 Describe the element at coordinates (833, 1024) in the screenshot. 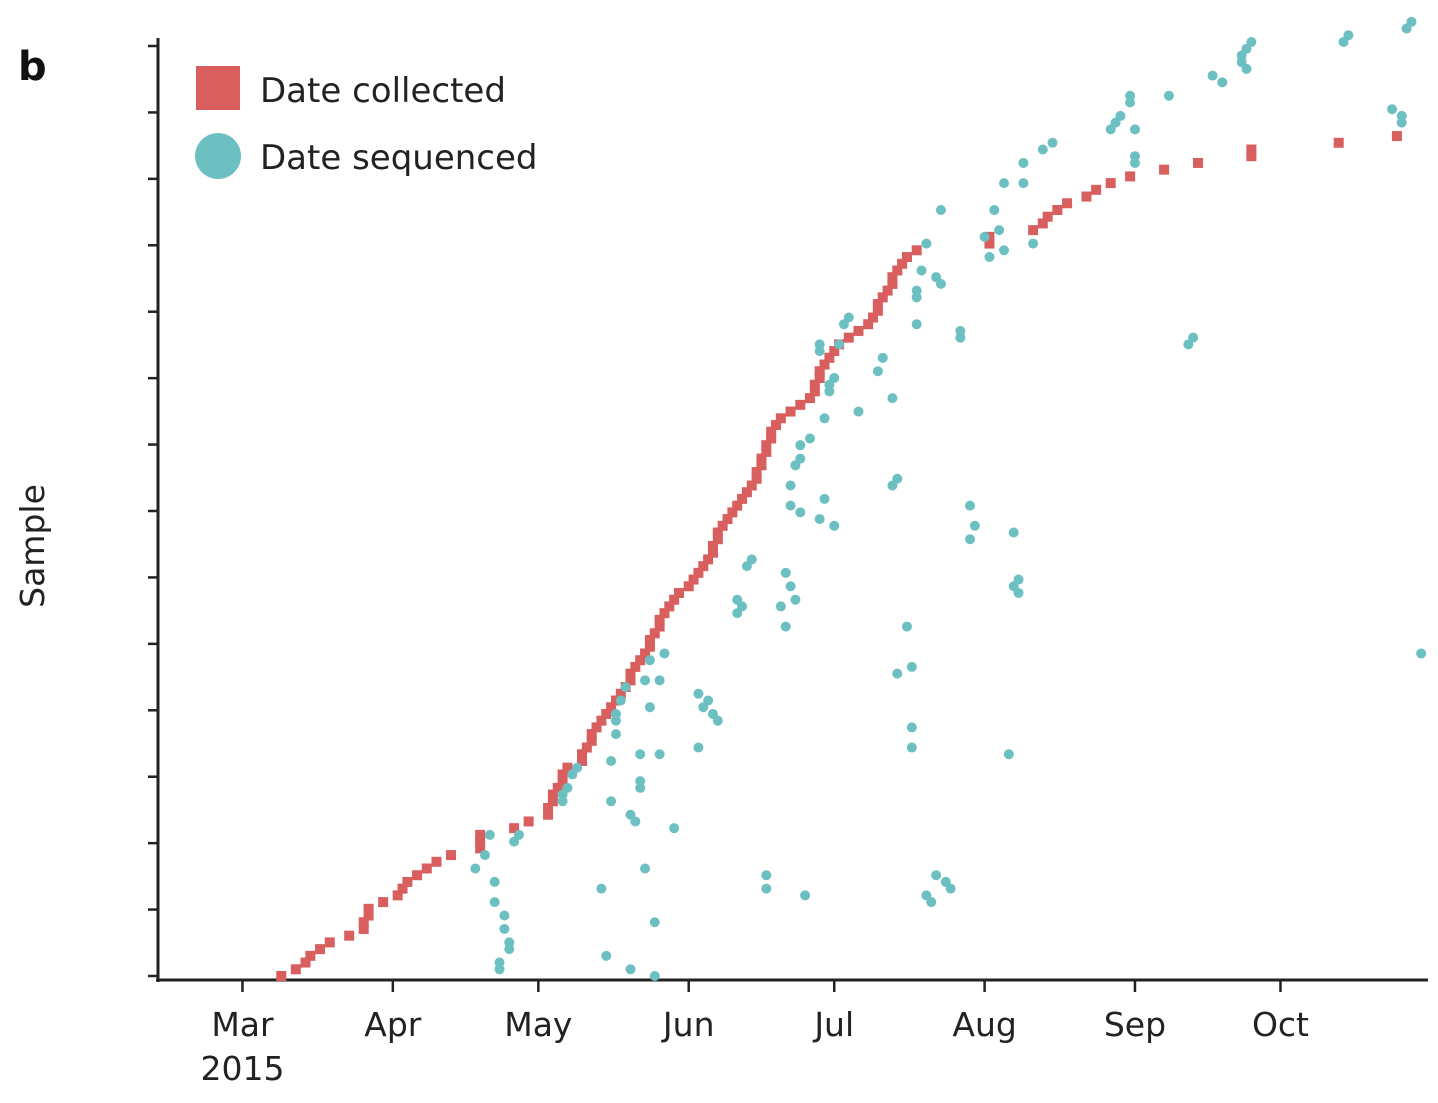

I see `x-tick-label: Jul` at that location.